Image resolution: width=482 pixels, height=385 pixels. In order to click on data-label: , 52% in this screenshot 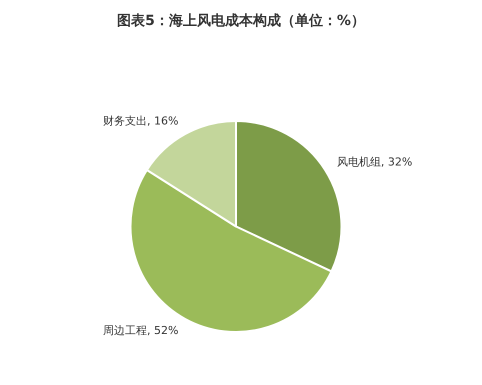, I will do `click(162, 331)`.